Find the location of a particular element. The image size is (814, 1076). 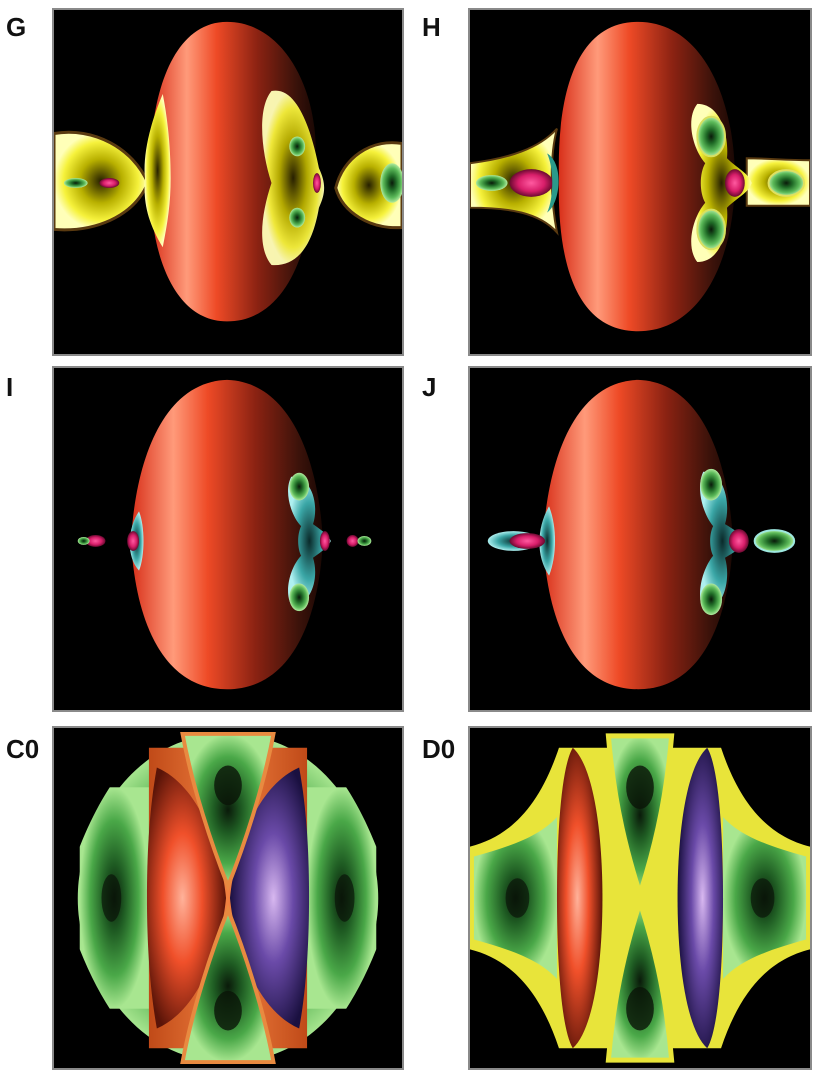

g-green-left is located at coordinates (75, 183).